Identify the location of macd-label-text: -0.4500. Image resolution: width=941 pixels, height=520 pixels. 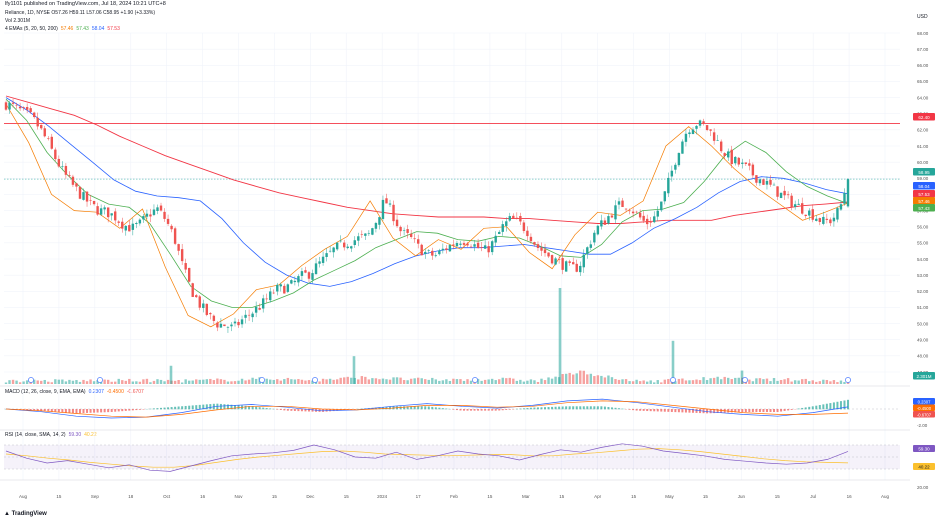
(924, 408).